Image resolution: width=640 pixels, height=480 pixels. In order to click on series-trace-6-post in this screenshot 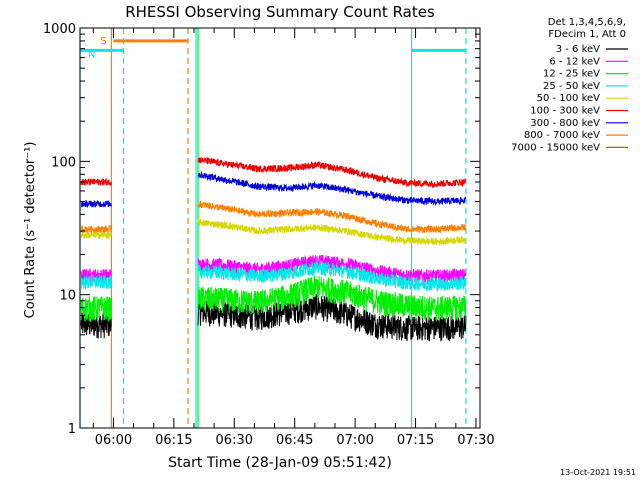, I will do `click(332, 189)`.